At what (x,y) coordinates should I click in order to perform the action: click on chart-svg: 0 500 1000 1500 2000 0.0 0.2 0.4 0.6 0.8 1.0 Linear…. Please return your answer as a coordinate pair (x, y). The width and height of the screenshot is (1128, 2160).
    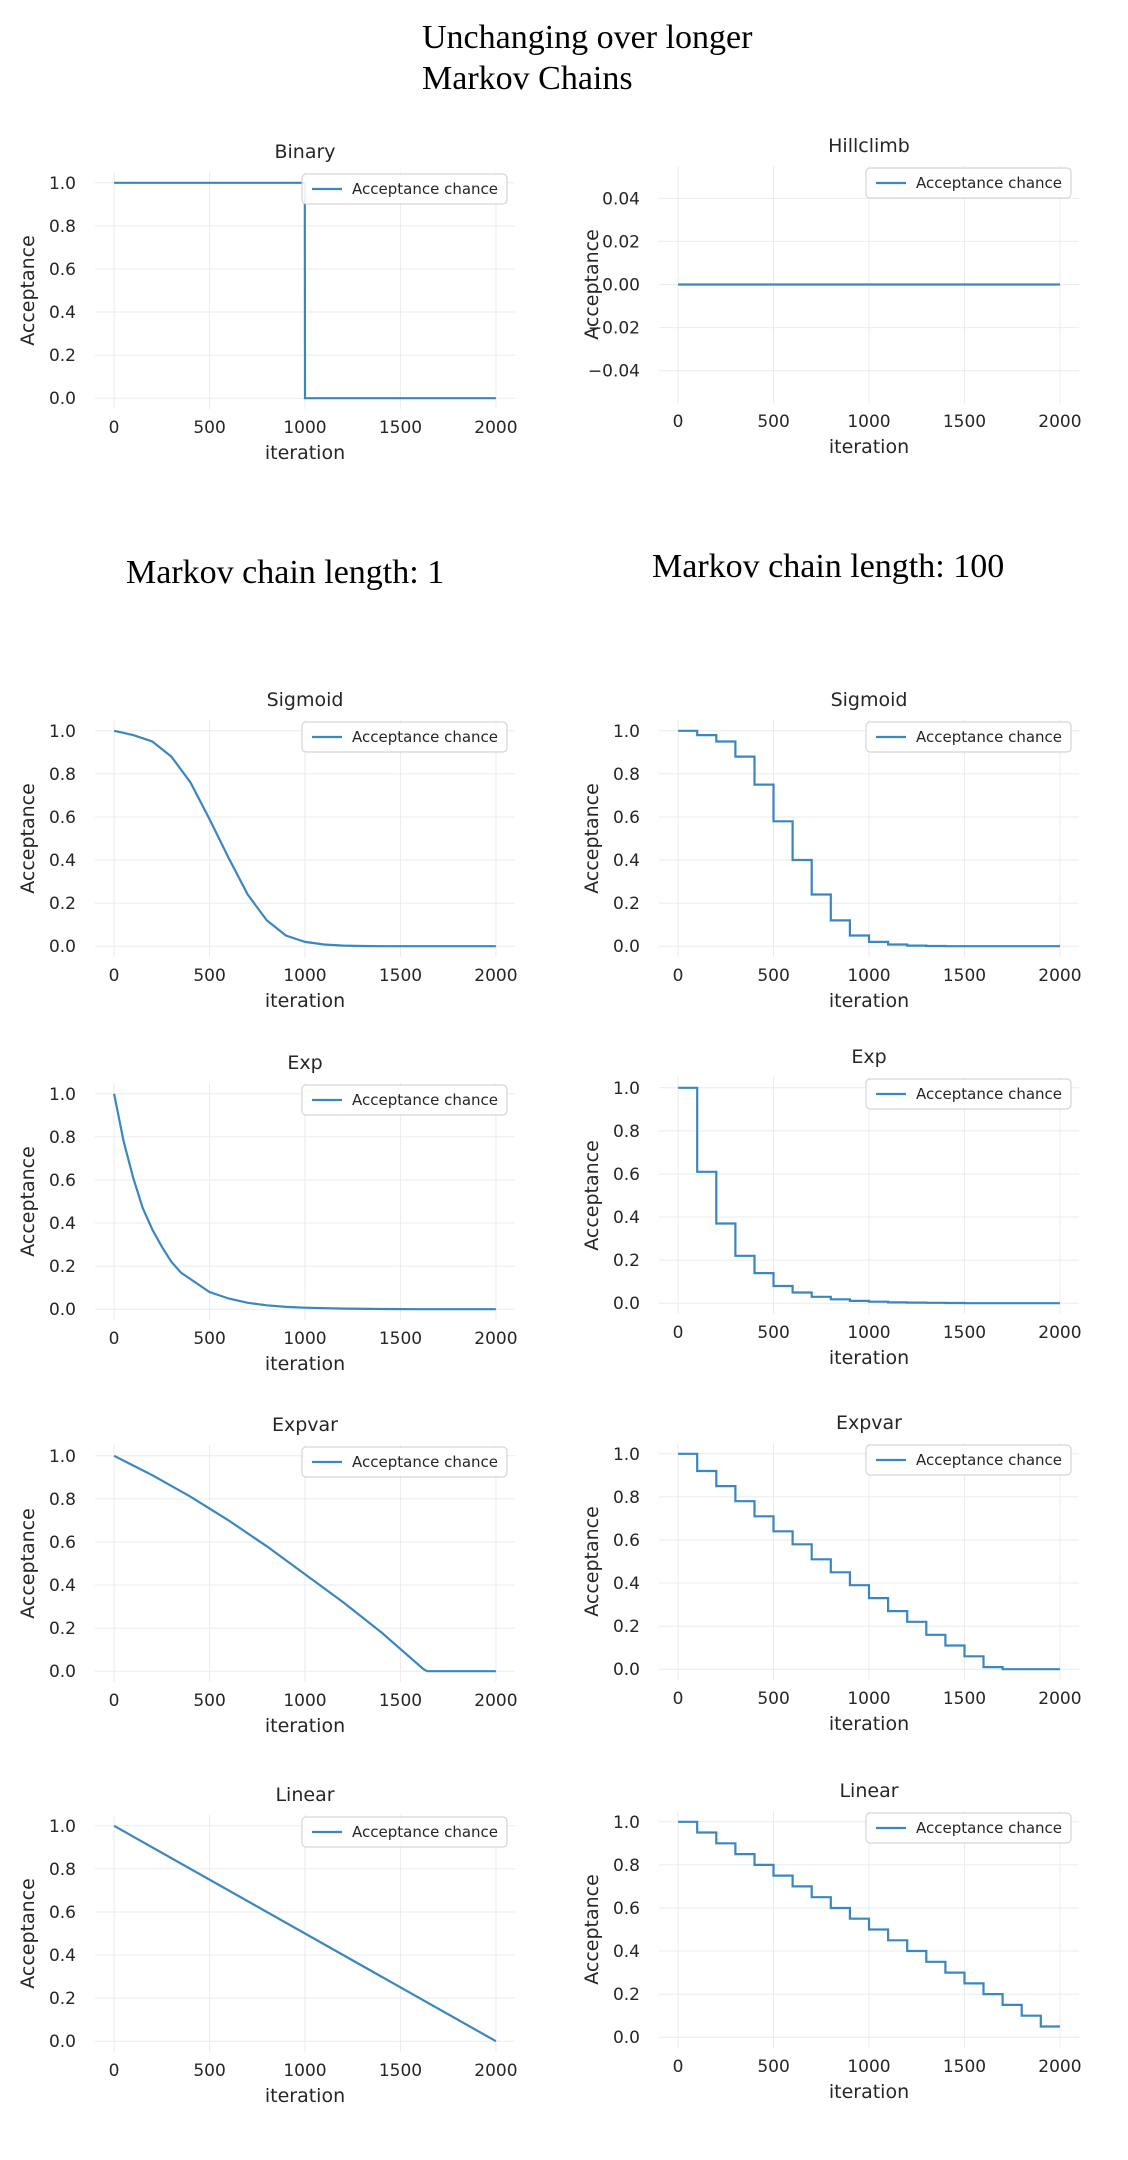
    Looking at the image, I should click on (267, 1945).